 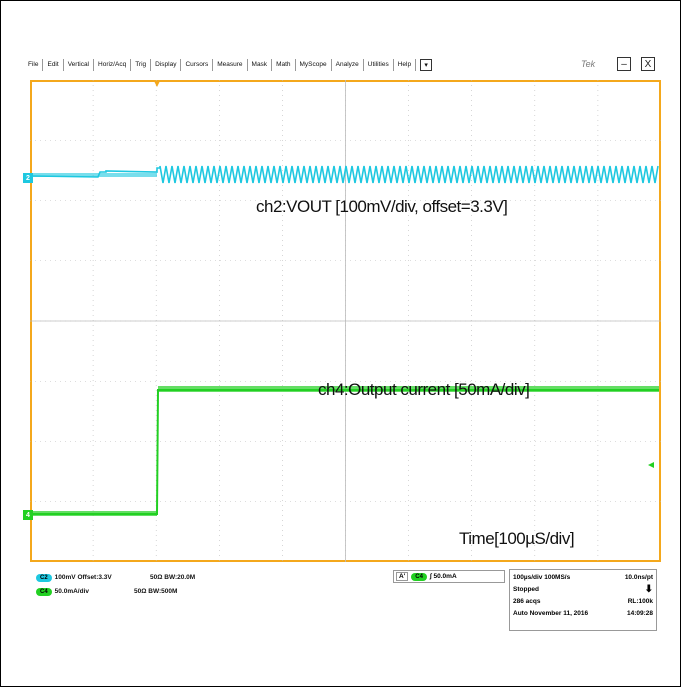 I want to click on ch2-annotation: ch2:VOUT [100mV/div, offset=3.3V], so click(x=382, y=206).